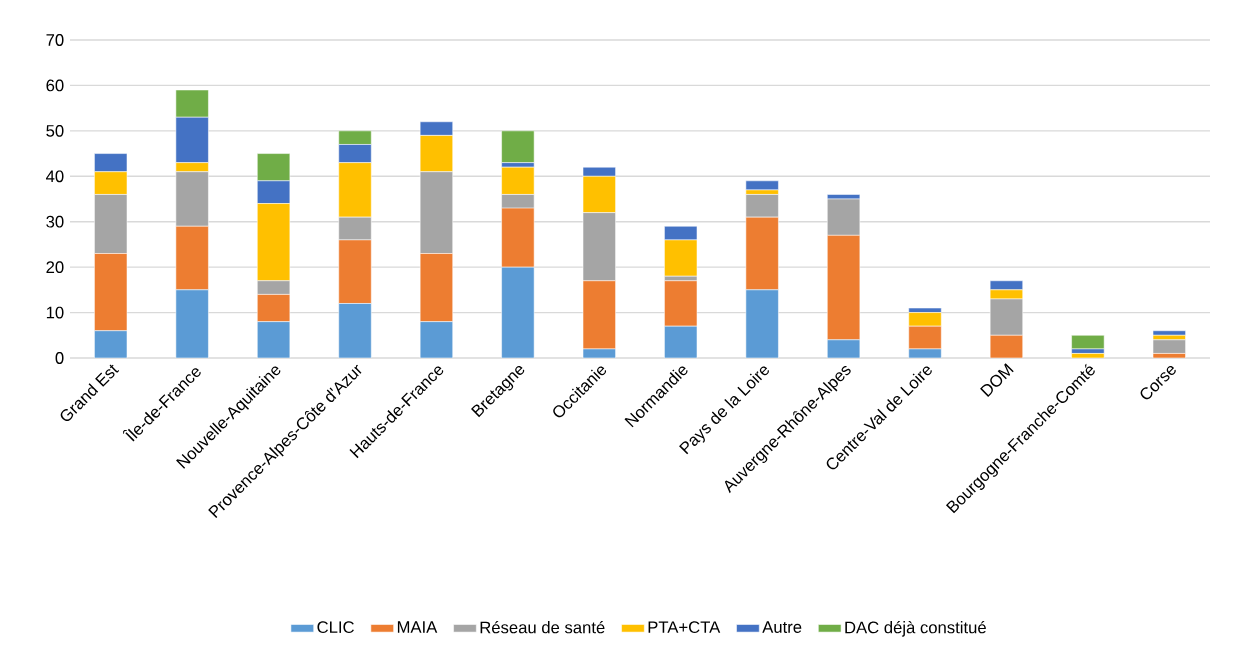  I want to click on y-tick-label: 40, so click(55, 176).